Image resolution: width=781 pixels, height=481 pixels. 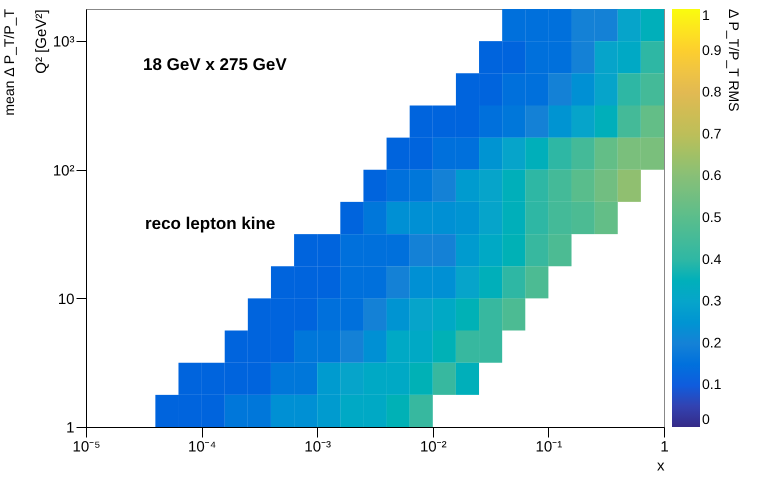 I want to click on color-bar-label: 0.3, so click(x=712, y=300).